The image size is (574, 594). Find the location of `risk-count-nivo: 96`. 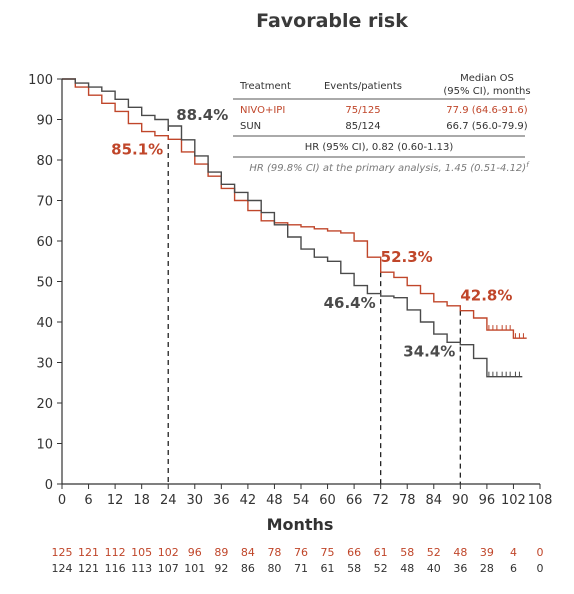

risk-count-nivo: 96 is located at coordinates (195, 552).